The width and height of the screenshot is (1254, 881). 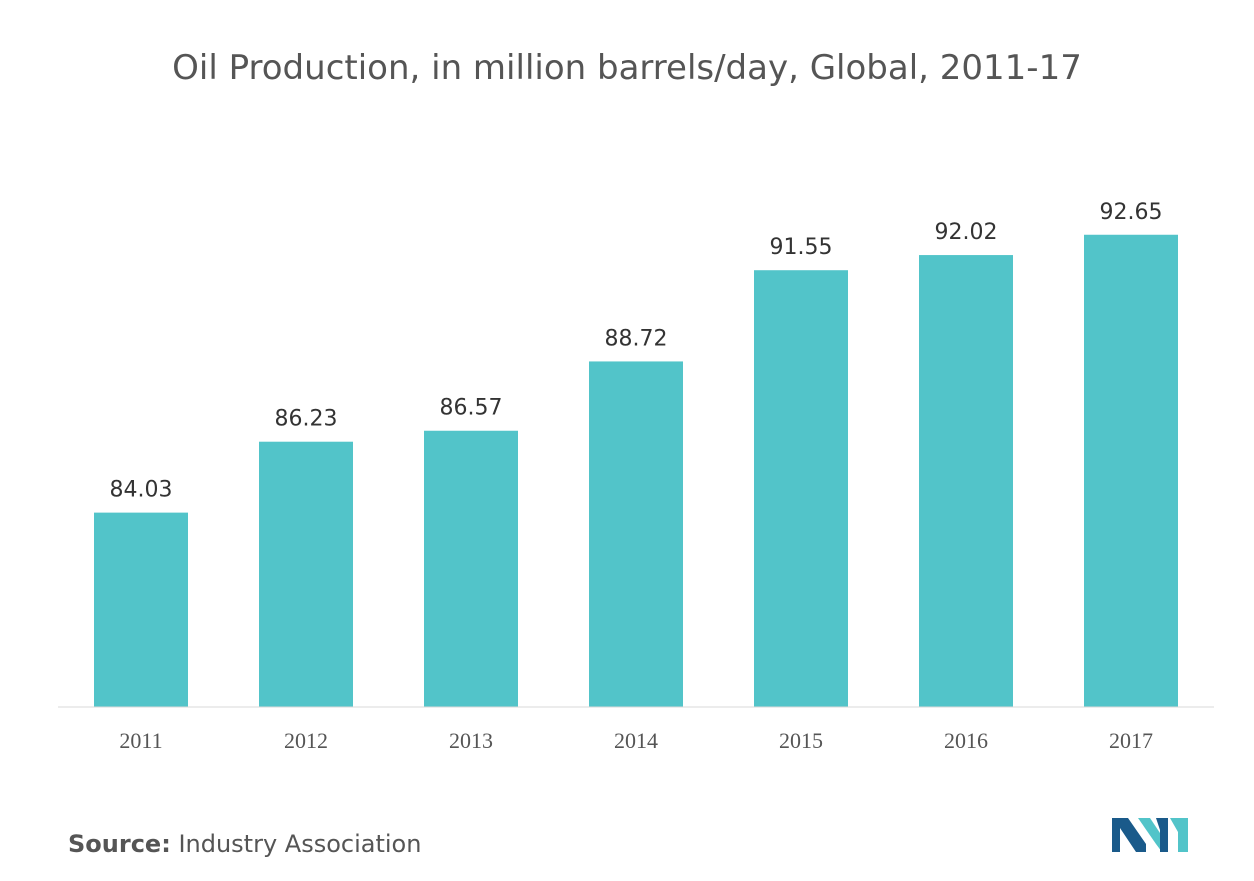 I want to click on bar-2013, so click(x=471, y=568).